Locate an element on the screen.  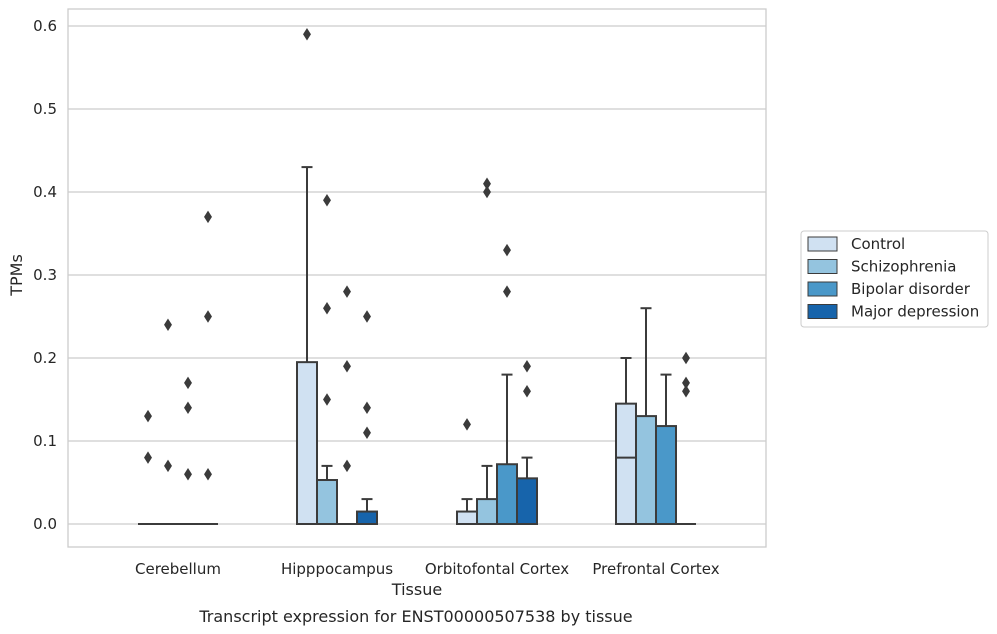
x-tick-label: Prefrontal Cortex is located at coordinates (655, 569).